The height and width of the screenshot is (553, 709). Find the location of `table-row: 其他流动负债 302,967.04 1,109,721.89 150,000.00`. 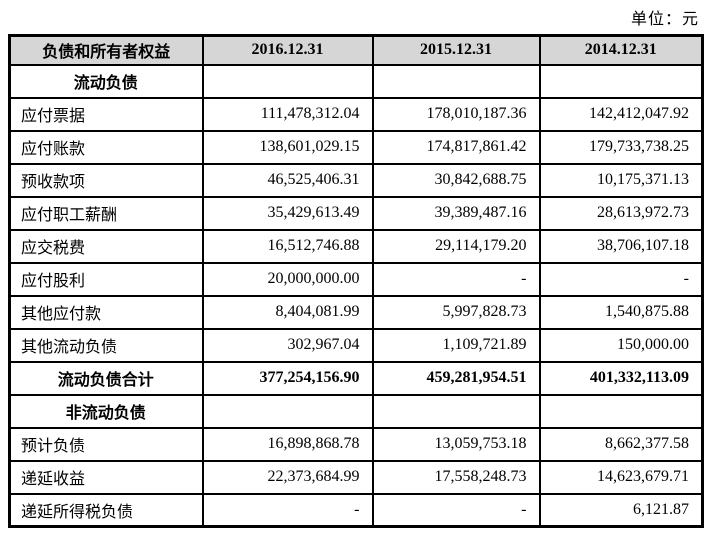

table-row: 其他流动负债 302,967.04 1,109,721.89 150,000.00 is located at coordinates (356, 345).